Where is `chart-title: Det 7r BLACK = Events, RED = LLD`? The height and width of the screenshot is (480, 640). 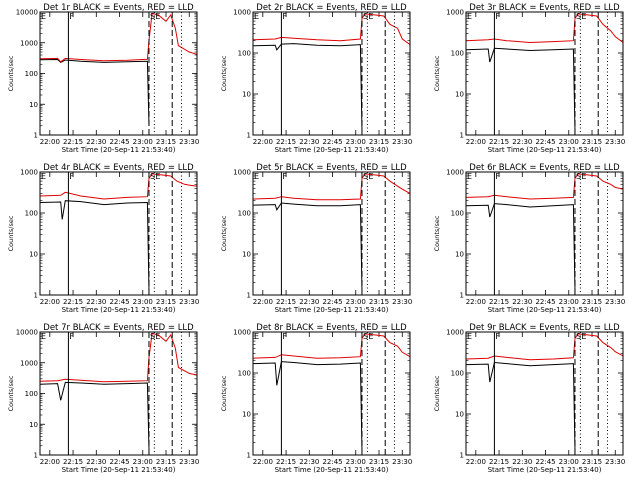
chart-title: Det 7r BLACK = Events, RED = LLD is located at coordinates (118, 328).